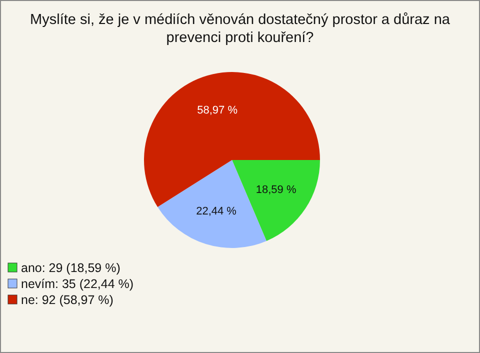 Image resolution: width=480 pixels, height=353 pixels. What do you see at coordinates (240, 29) in the screenshot?
I see `chart-title: Myslíte si, že je v médiích věnován dostatečný prostor a důraz na prevenci proti kouření?` at bounding box center [240, 29].